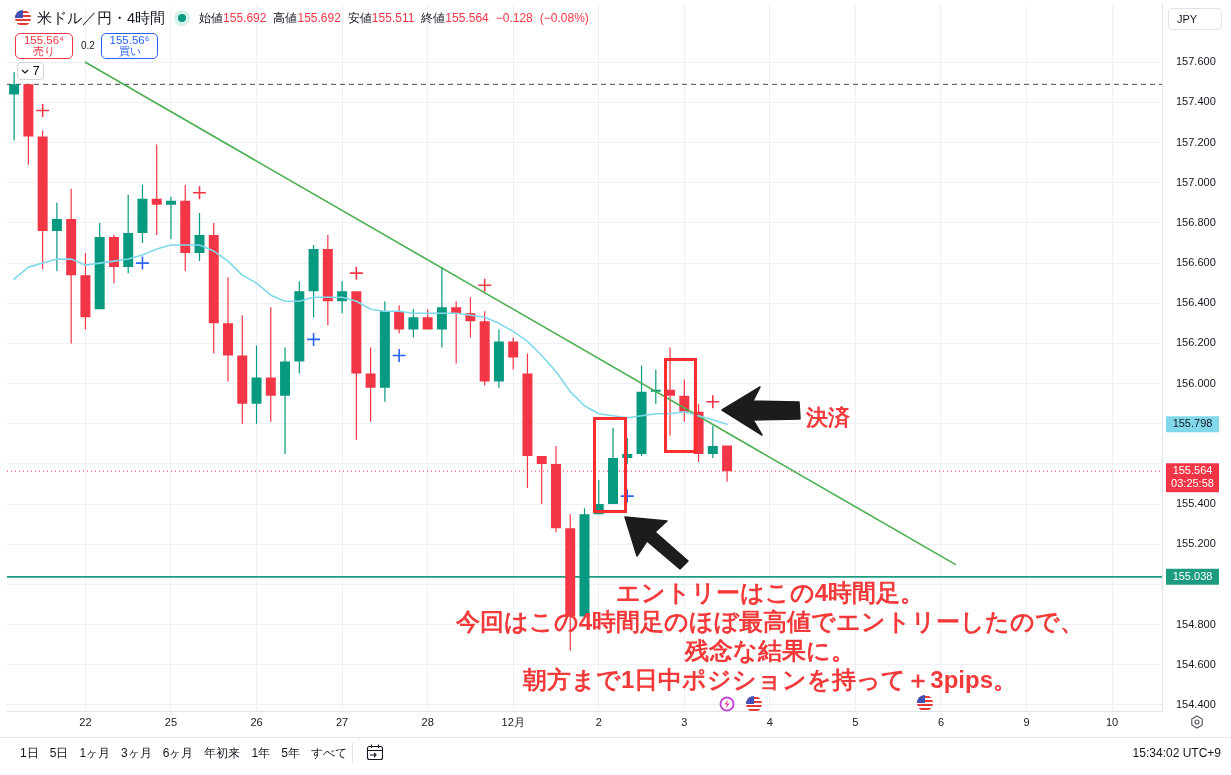  I want to click on buy-button: 155.56⁶ 買い, so click(129, 46).